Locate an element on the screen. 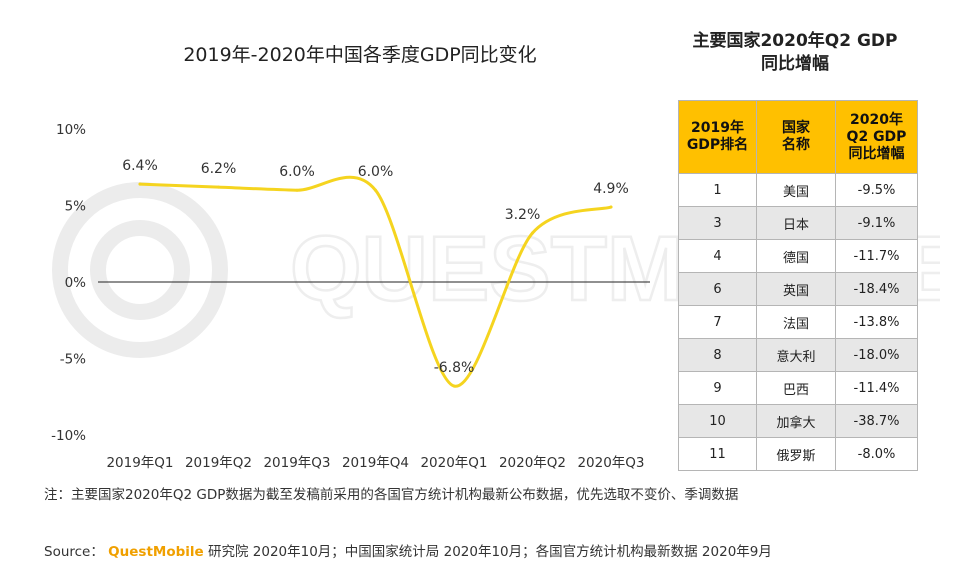 The width and height of the screenshot is (960, 572). table-title: 主要国家2020年Q2 GDP 同比增幅 is located at coordinates (795, 53).